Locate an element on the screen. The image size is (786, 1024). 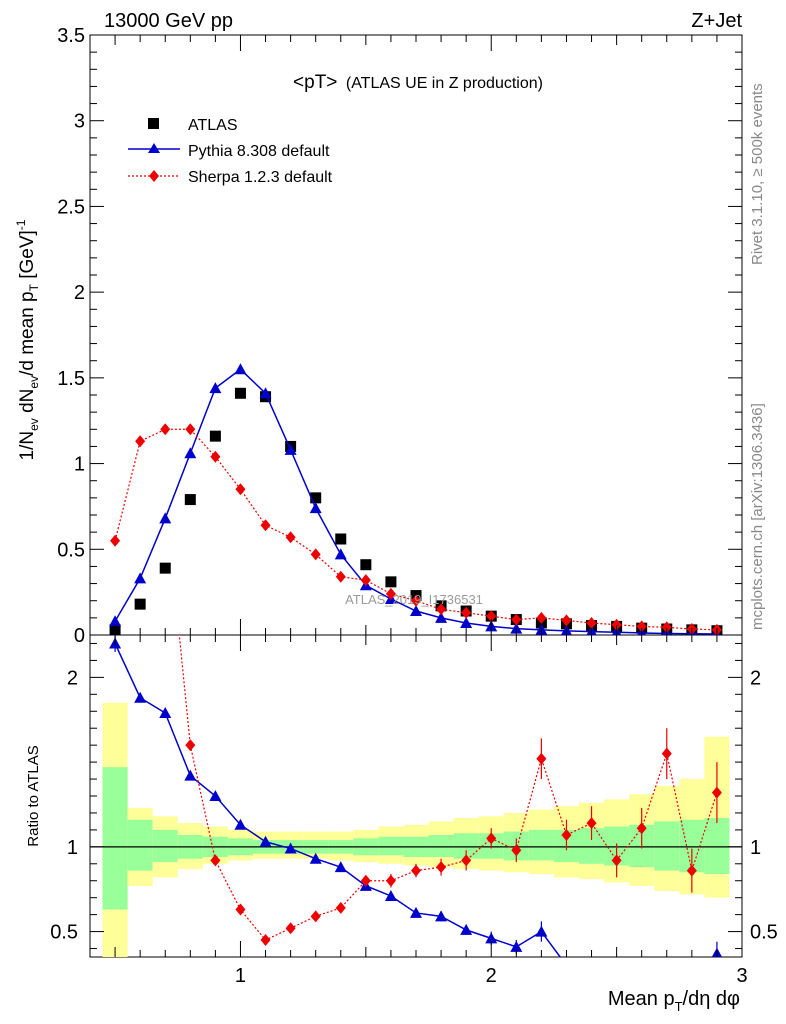
main-y-tick-label: 0.5 is located at coordinates (71, 550).